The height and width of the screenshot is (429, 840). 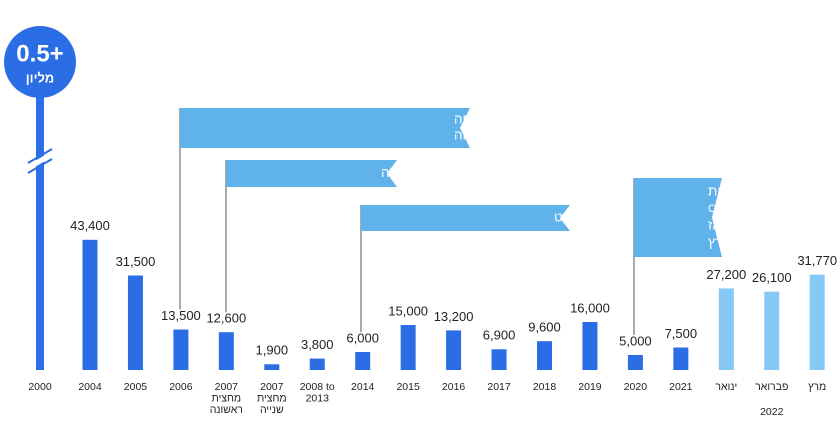 I want to click on annotation-text: שהוטלו מאז, so click(x=741, y=225).